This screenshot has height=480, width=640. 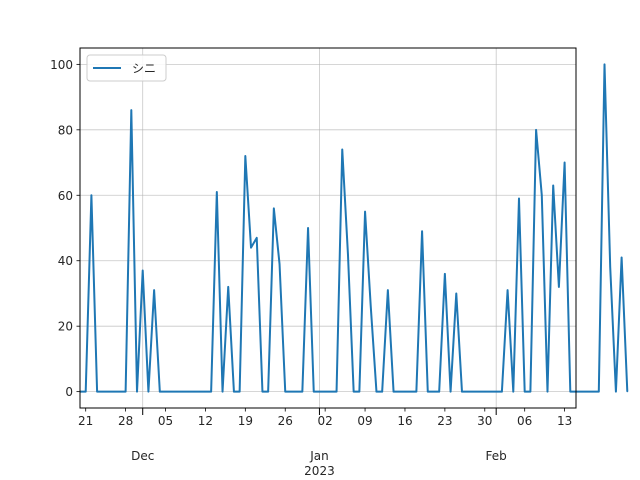 I want to click on x-minor-tick-label: 30, so click(x=484, y=421).